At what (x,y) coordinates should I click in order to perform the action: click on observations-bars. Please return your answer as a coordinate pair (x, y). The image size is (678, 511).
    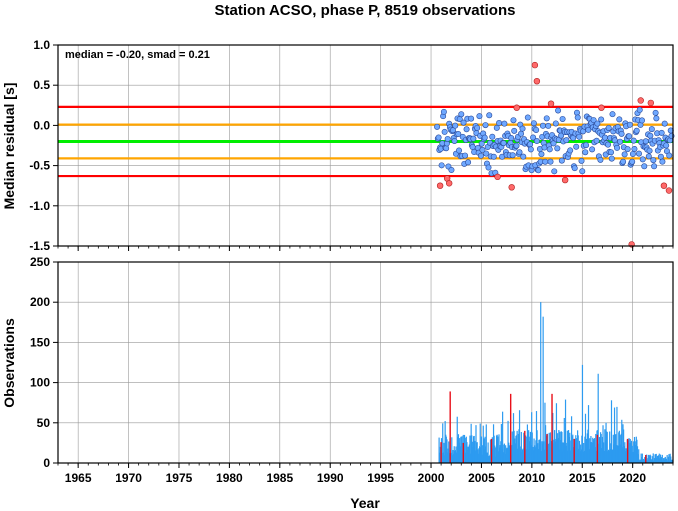
    Looking at the image, I should click on (555, 382).